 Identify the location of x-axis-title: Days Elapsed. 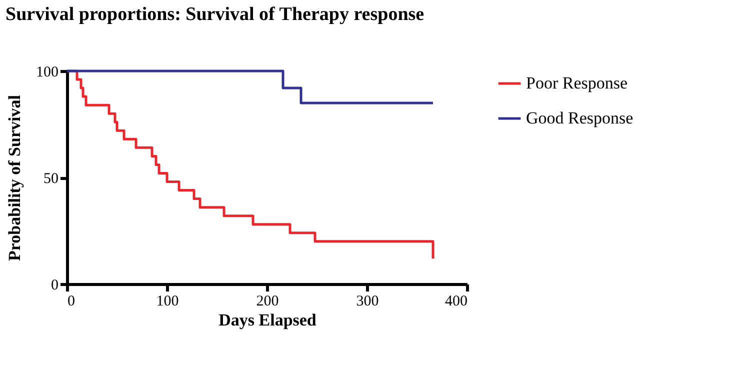
(267, 320).